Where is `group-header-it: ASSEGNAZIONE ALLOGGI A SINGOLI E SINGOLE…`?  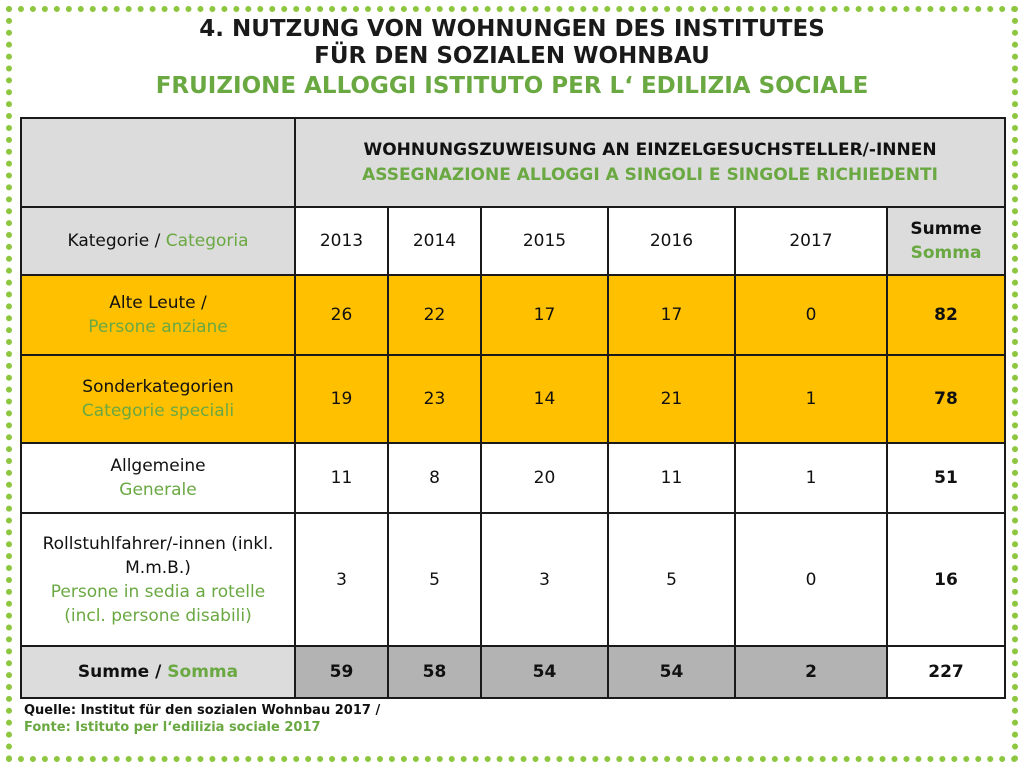 group-header-it: ASSEGNAZIONE ALLOGGI A SINGOLI E SINGOLE… is located at coordinates (650, 174).